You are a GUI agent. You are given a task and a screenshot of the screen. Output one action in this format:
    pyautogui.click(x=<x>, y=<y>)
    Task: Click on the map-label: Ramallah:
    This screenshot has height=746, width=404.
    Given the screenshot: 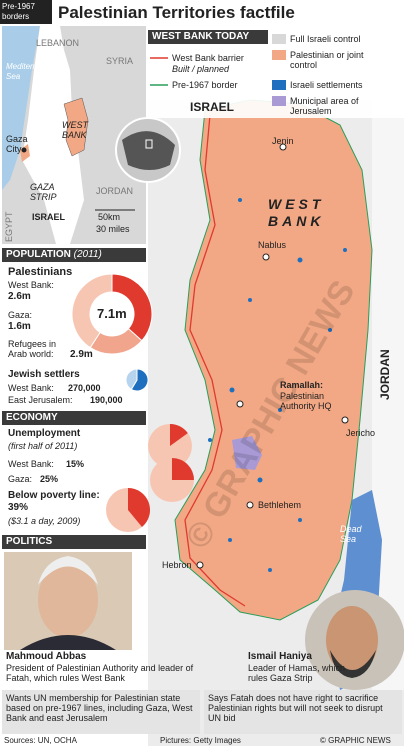 What is the action you would take?
    pyautogui.click(x=302, y=385)
    